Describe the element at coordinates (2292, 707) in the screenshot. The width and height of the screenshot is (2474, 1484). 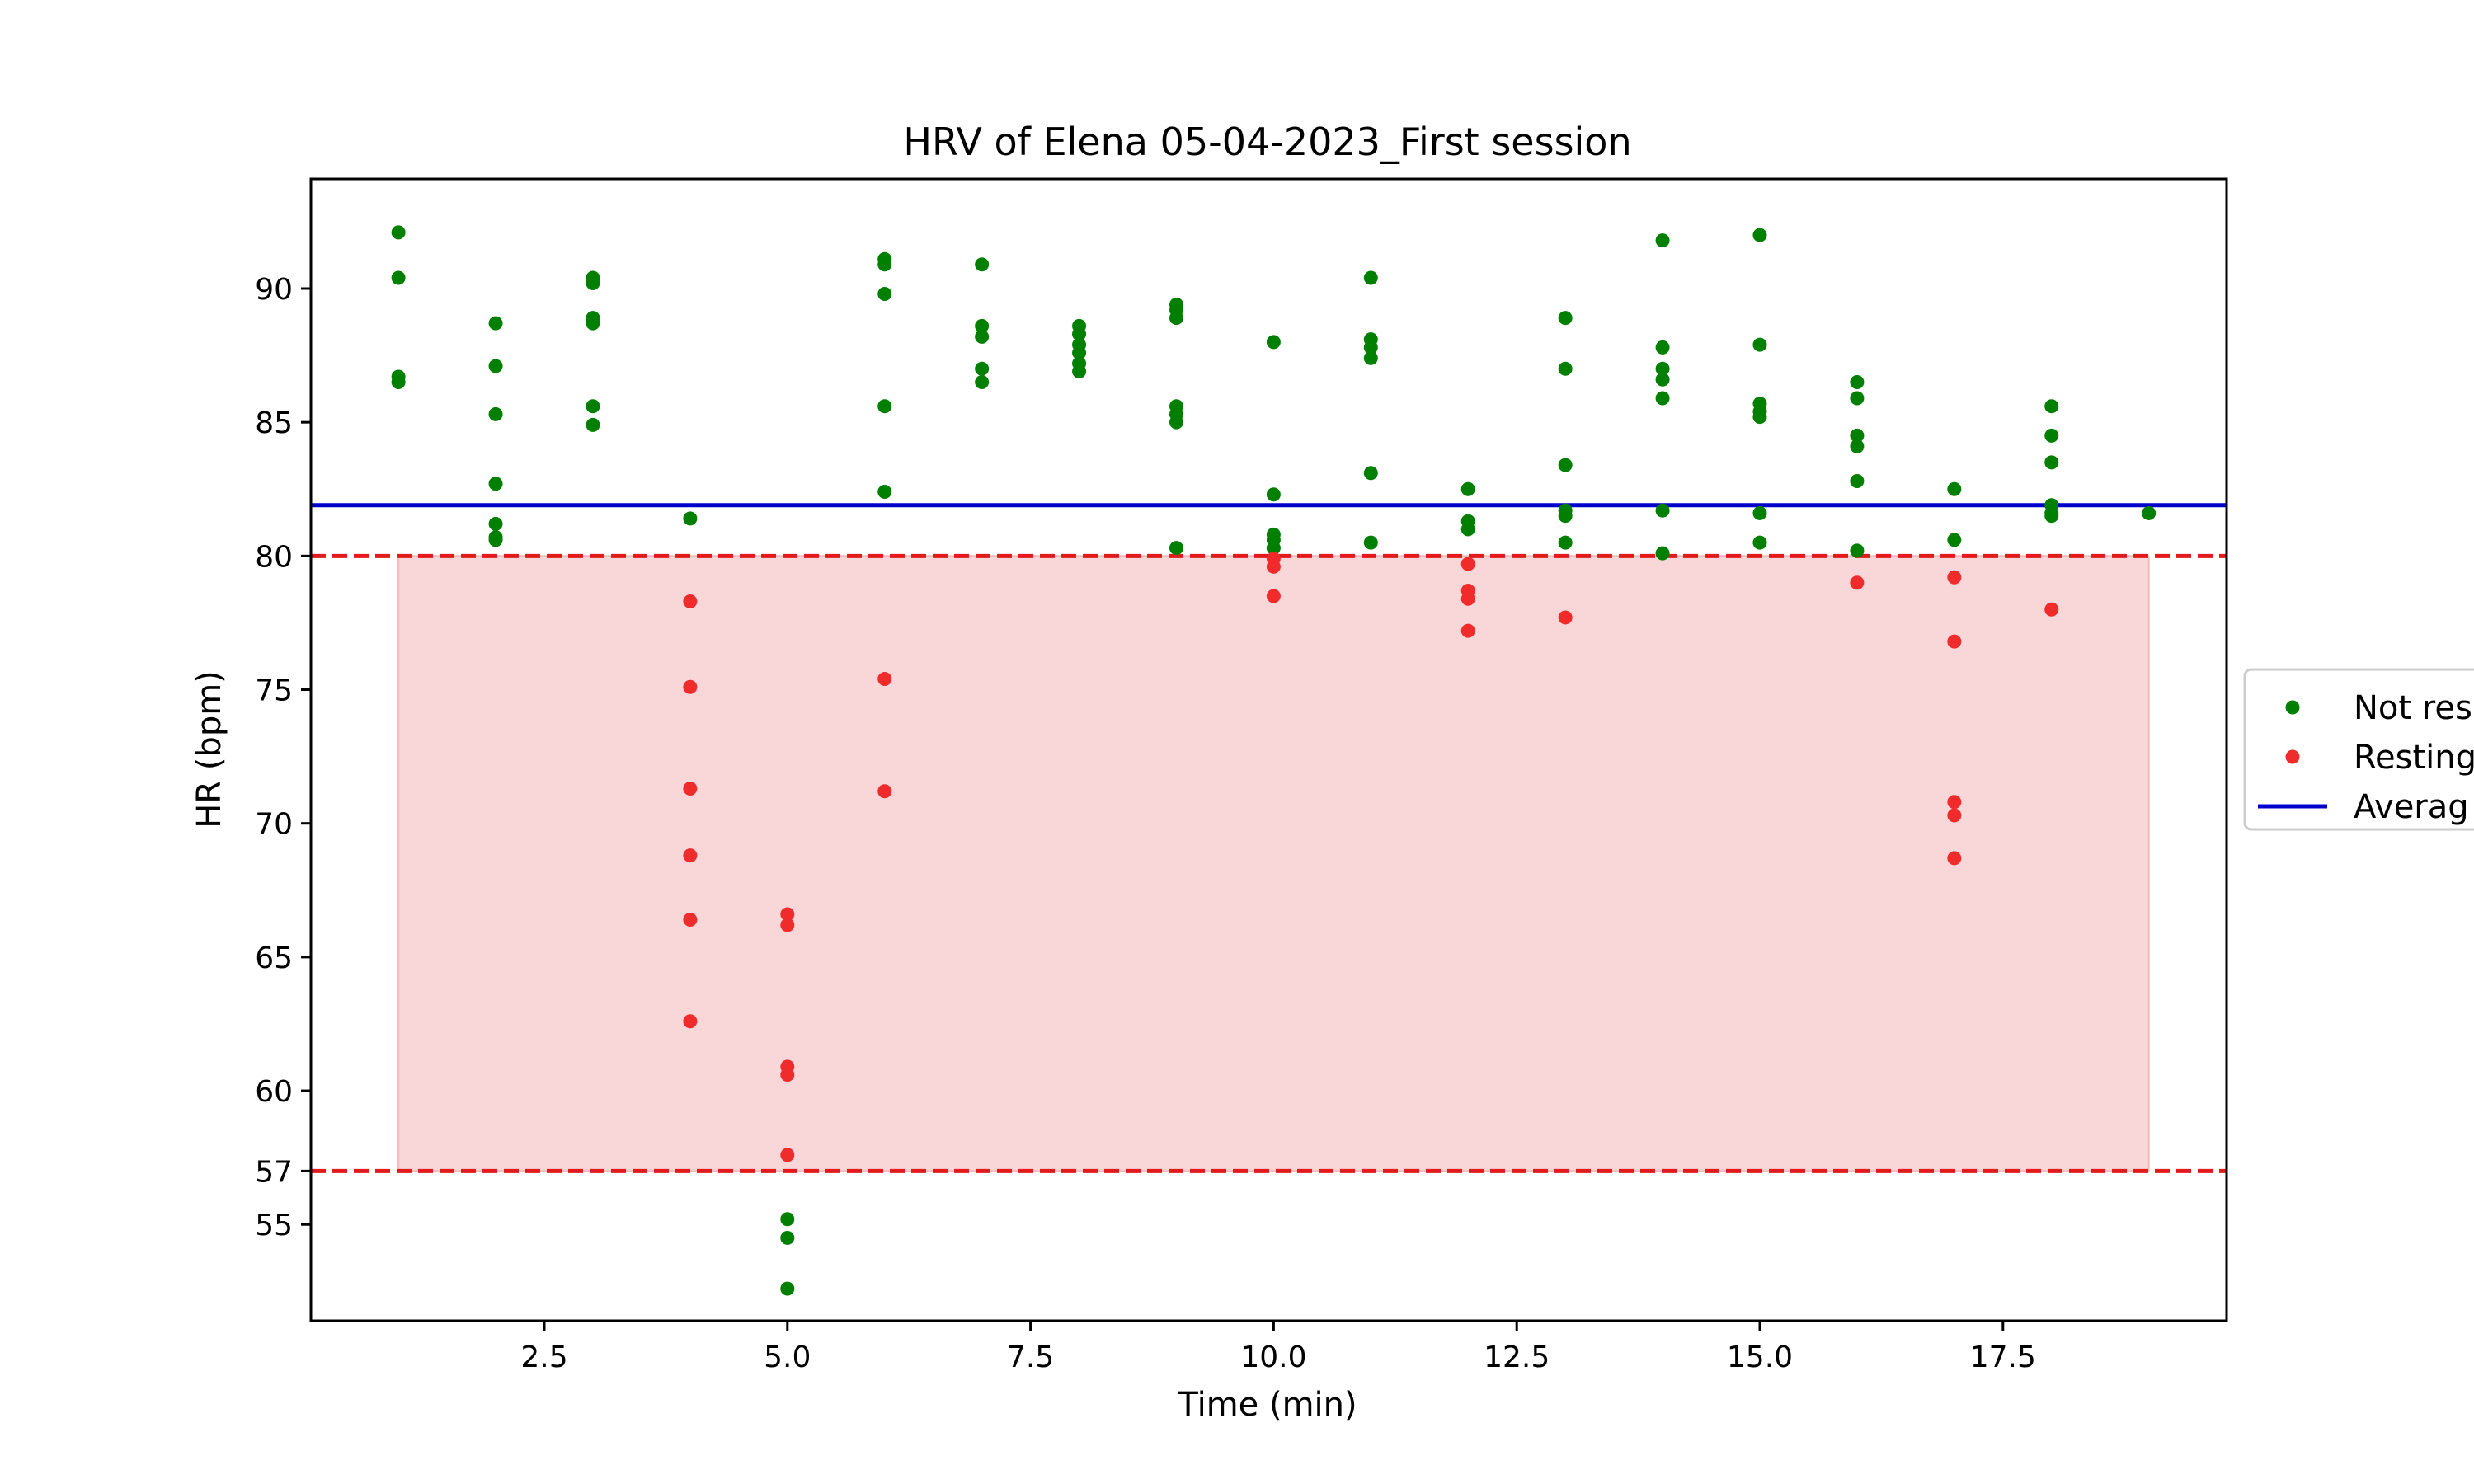
I see `legend-marker-not-resting` at that location.